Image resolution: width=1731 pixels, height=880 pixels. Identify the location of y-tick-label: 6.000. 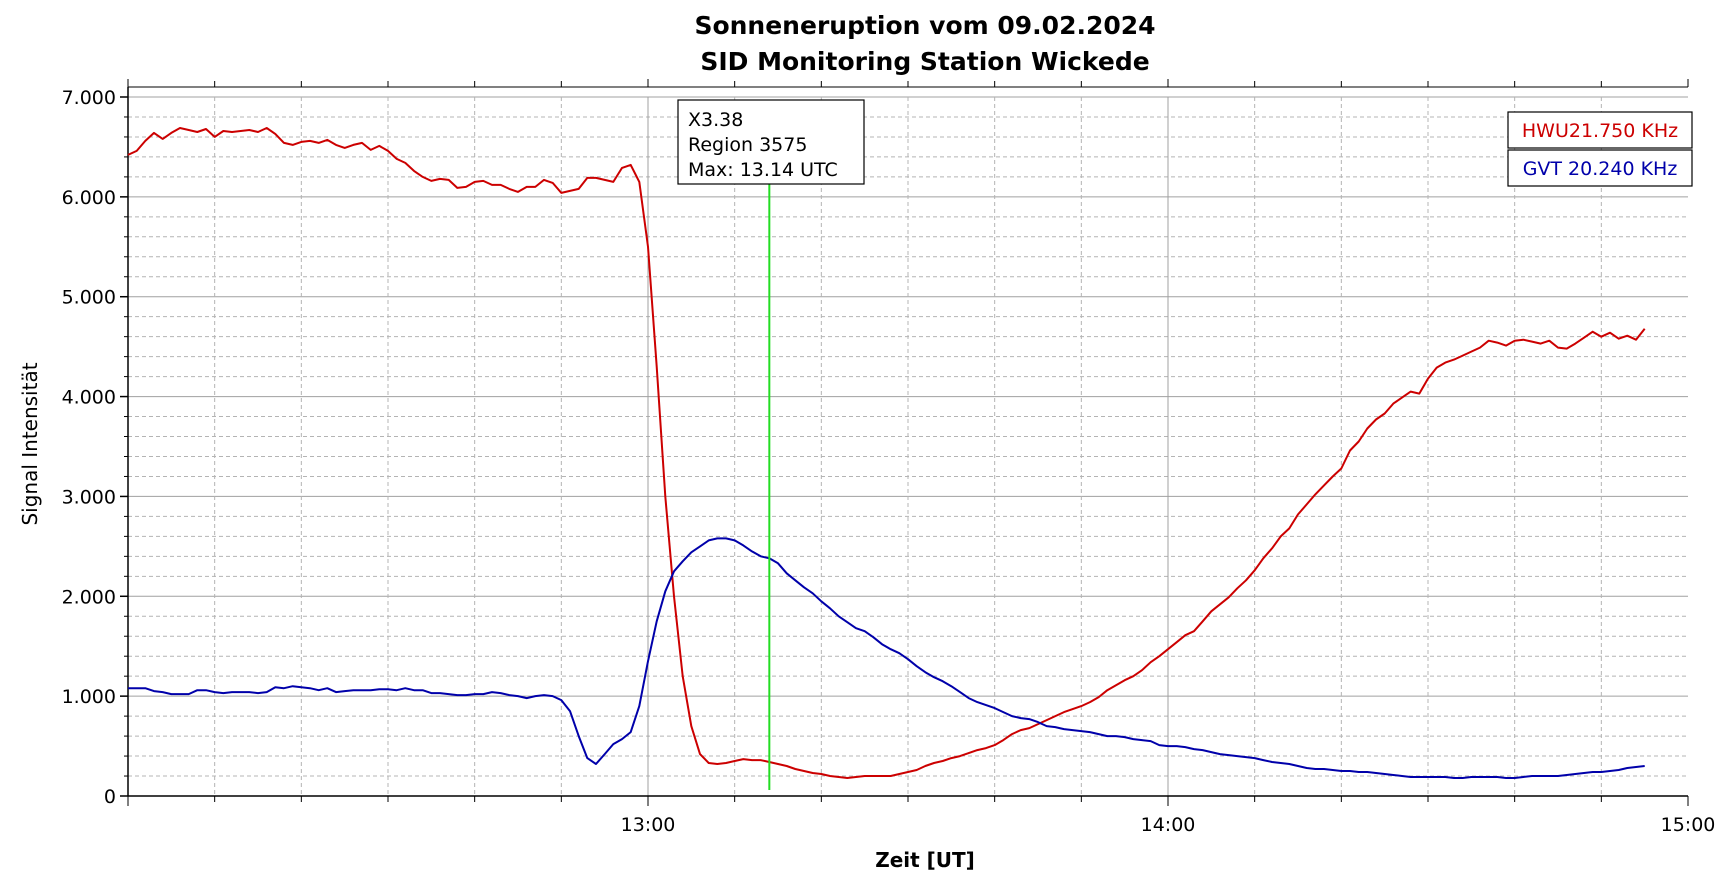
(89, 198).